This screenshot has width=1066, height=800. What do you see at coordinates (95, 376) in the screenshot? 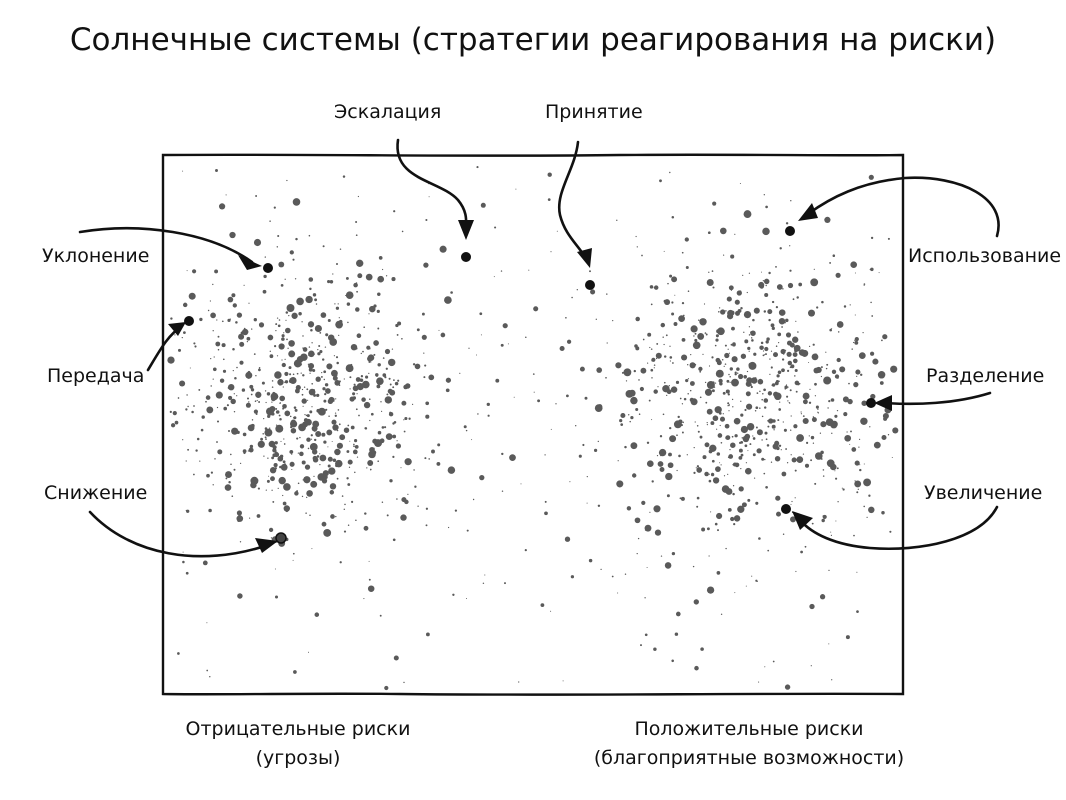
I see `label-transfer: Передача` at bounding box center [95, 376].